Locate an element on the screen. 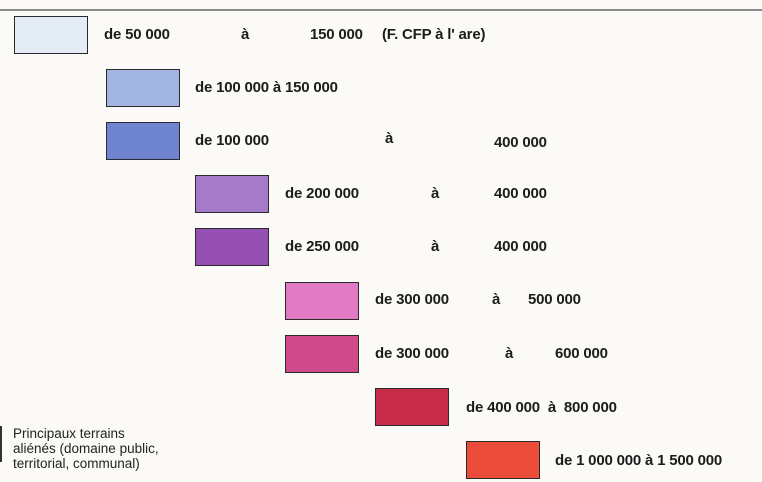  legend-label-6-from: de 300 000 is located at coordinates (412, 299).